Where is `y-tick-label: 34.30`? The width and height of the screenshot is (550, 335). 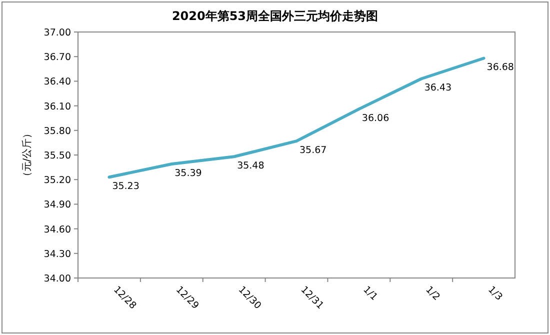
y-tick-label: 34.30 is located at coordinates (57, 254).